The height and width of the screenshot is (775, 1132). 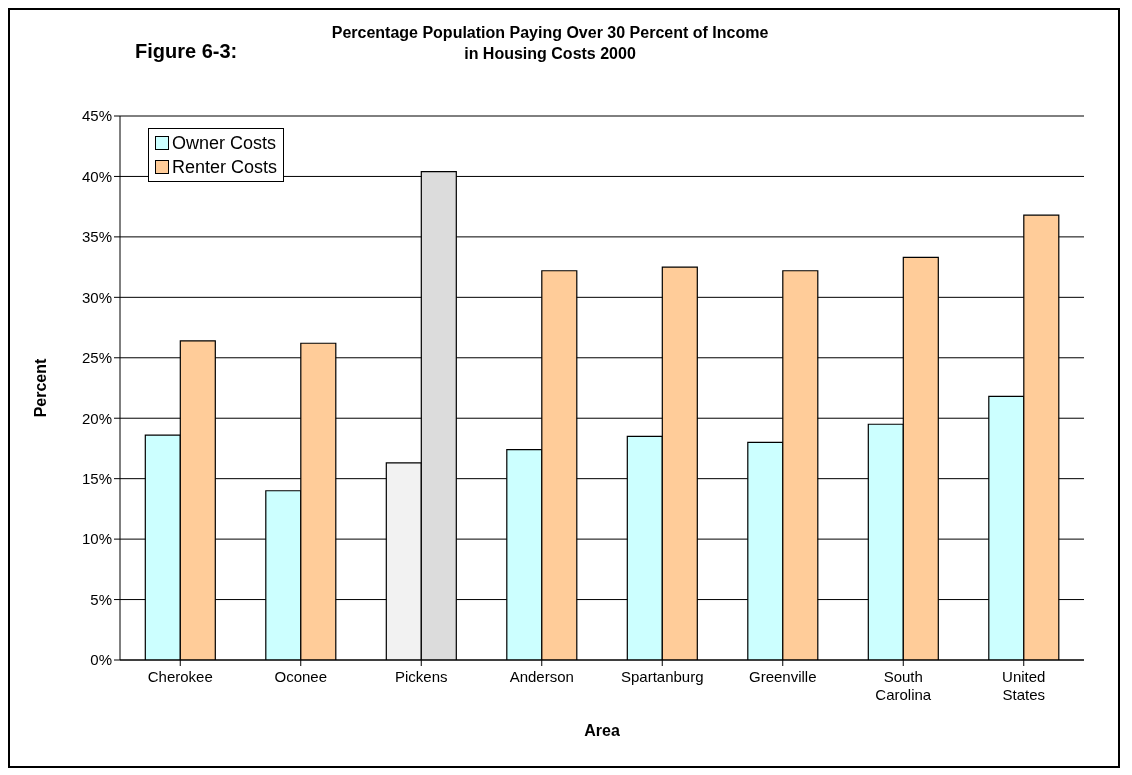 I want to click on y-tick-label: 10%, so click(x=96, y=539).